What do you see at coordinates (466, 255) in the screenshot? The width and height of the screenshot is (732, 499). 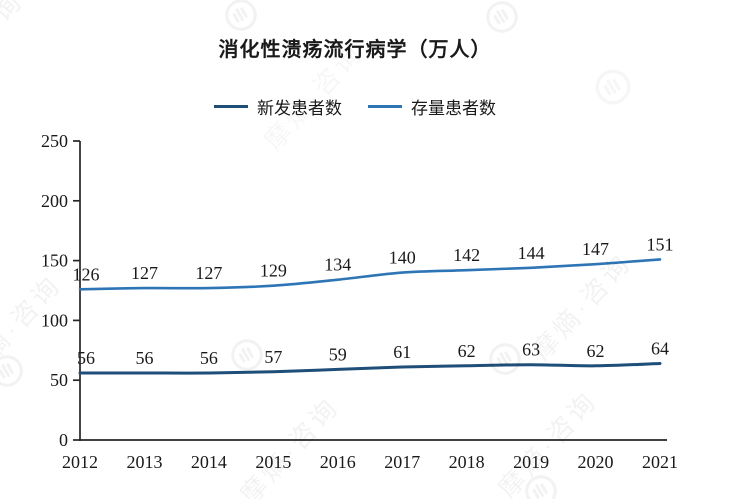 I see `data-label: 142` at bounding box center [466, 255].